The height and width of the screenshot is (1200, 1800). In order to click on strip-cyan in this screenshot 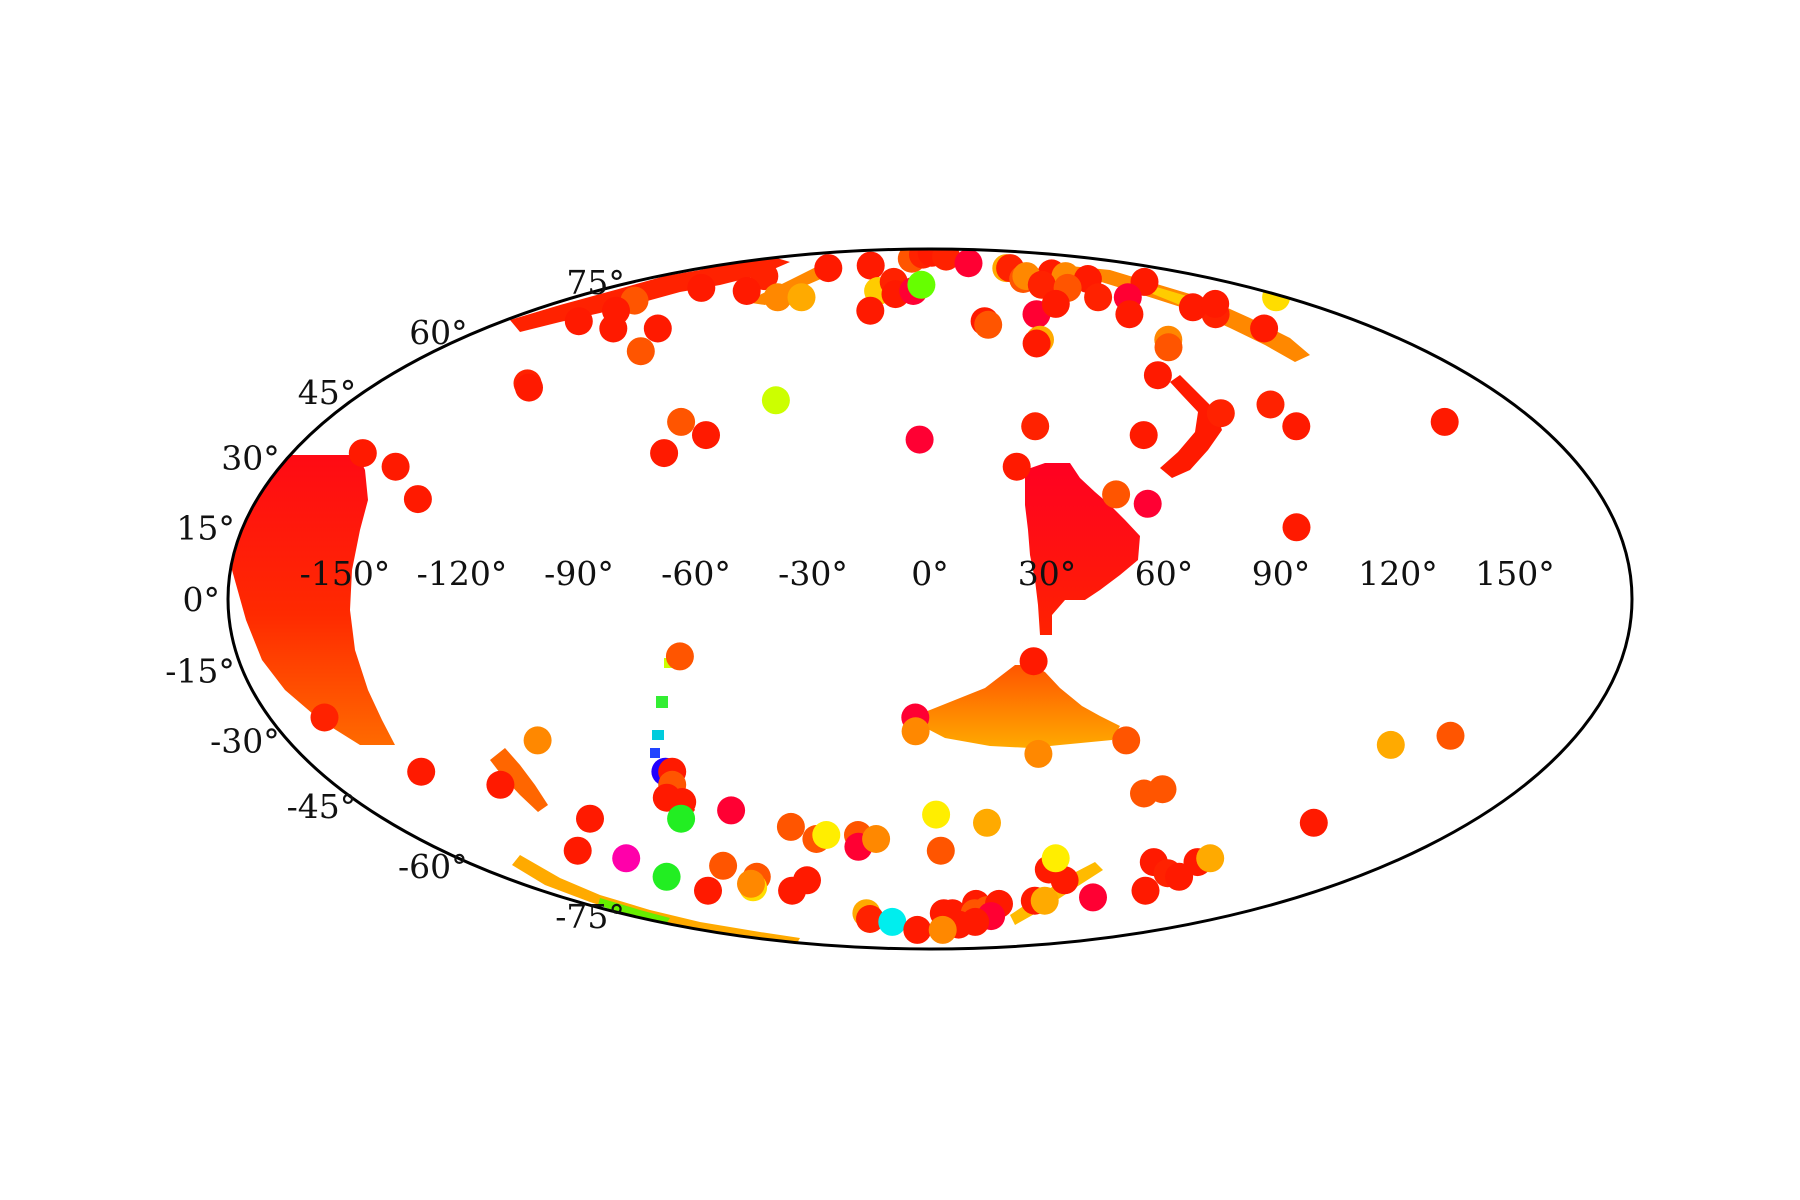, I will do `click(658, 735)`.